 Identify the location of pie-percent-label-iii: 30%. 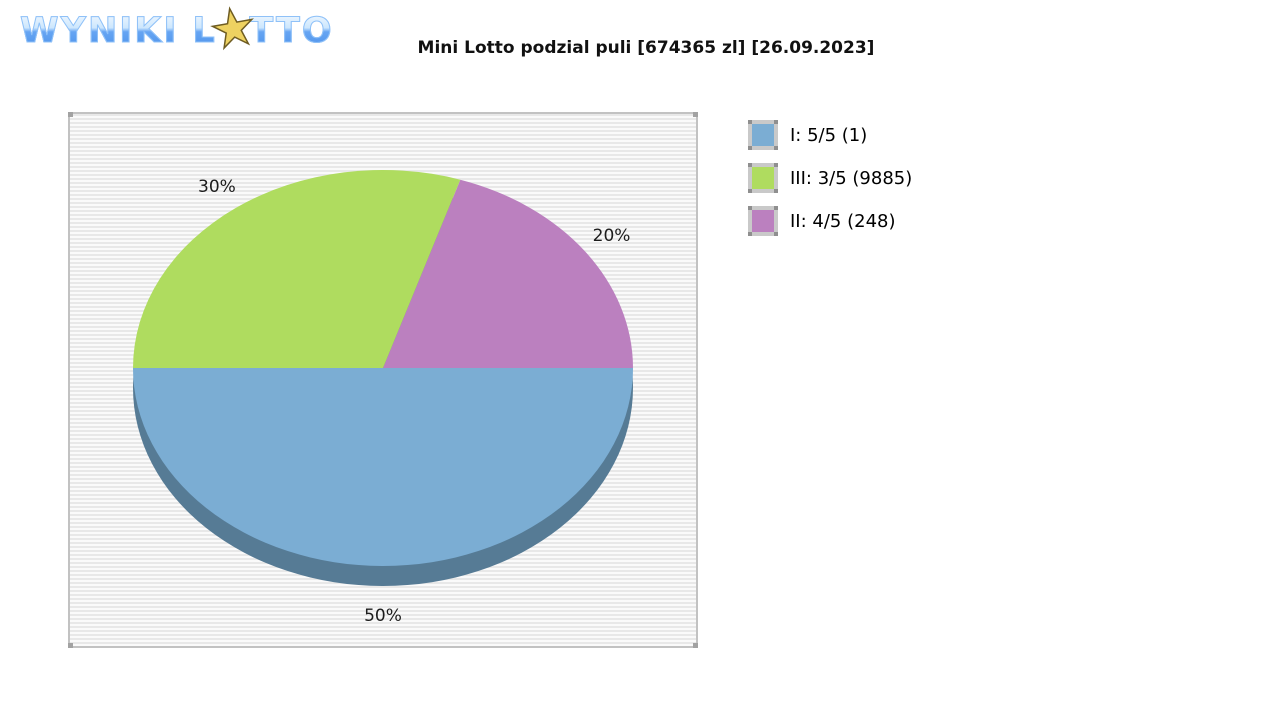
(217, 186).